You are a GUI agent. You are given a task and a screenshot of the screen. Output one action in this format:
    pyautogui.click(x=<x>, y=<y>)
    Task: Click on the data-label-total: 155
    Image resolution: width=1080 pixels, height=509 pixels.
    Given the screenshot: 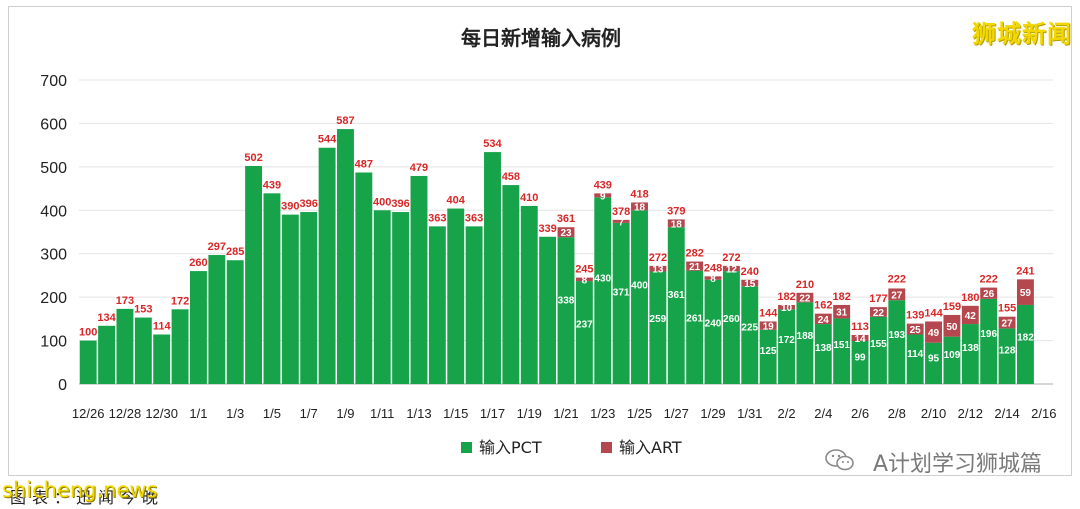 What is the action you would take?
    pyautogui.click(x=1007, y=309)
    